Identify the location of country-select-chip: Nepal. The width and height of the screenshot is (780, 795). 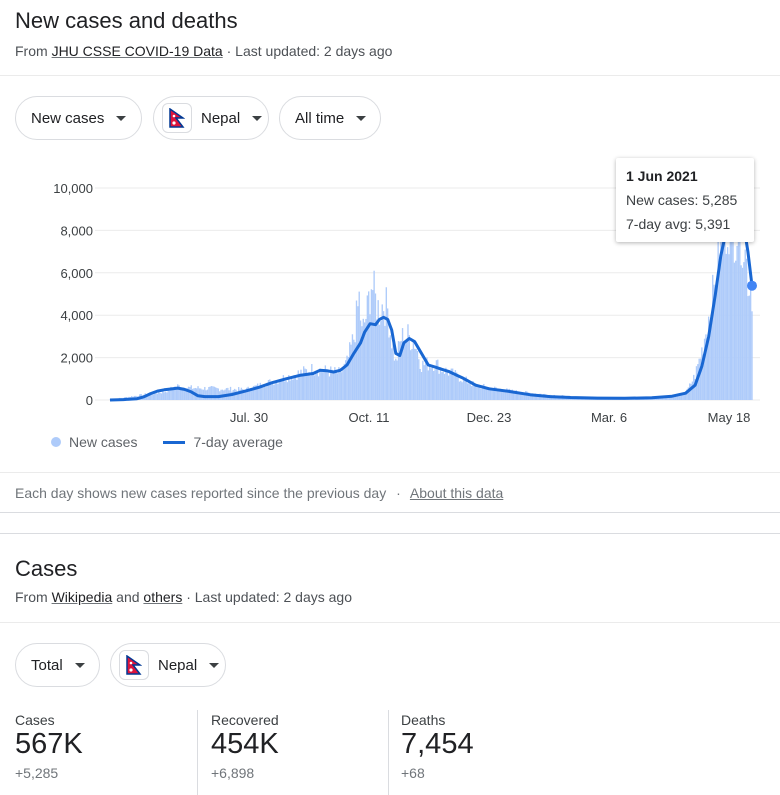
(211, 118).